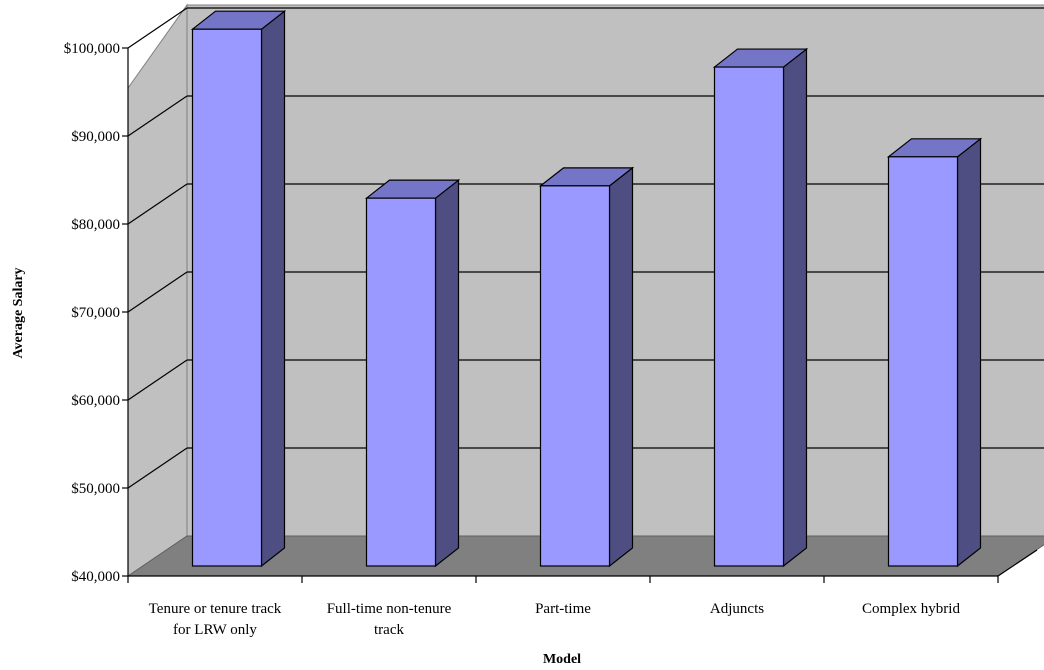 The height and width of the screenshot is (670, 1044). I want to click on x-tick-label: for LRW only, so click(215, 630).